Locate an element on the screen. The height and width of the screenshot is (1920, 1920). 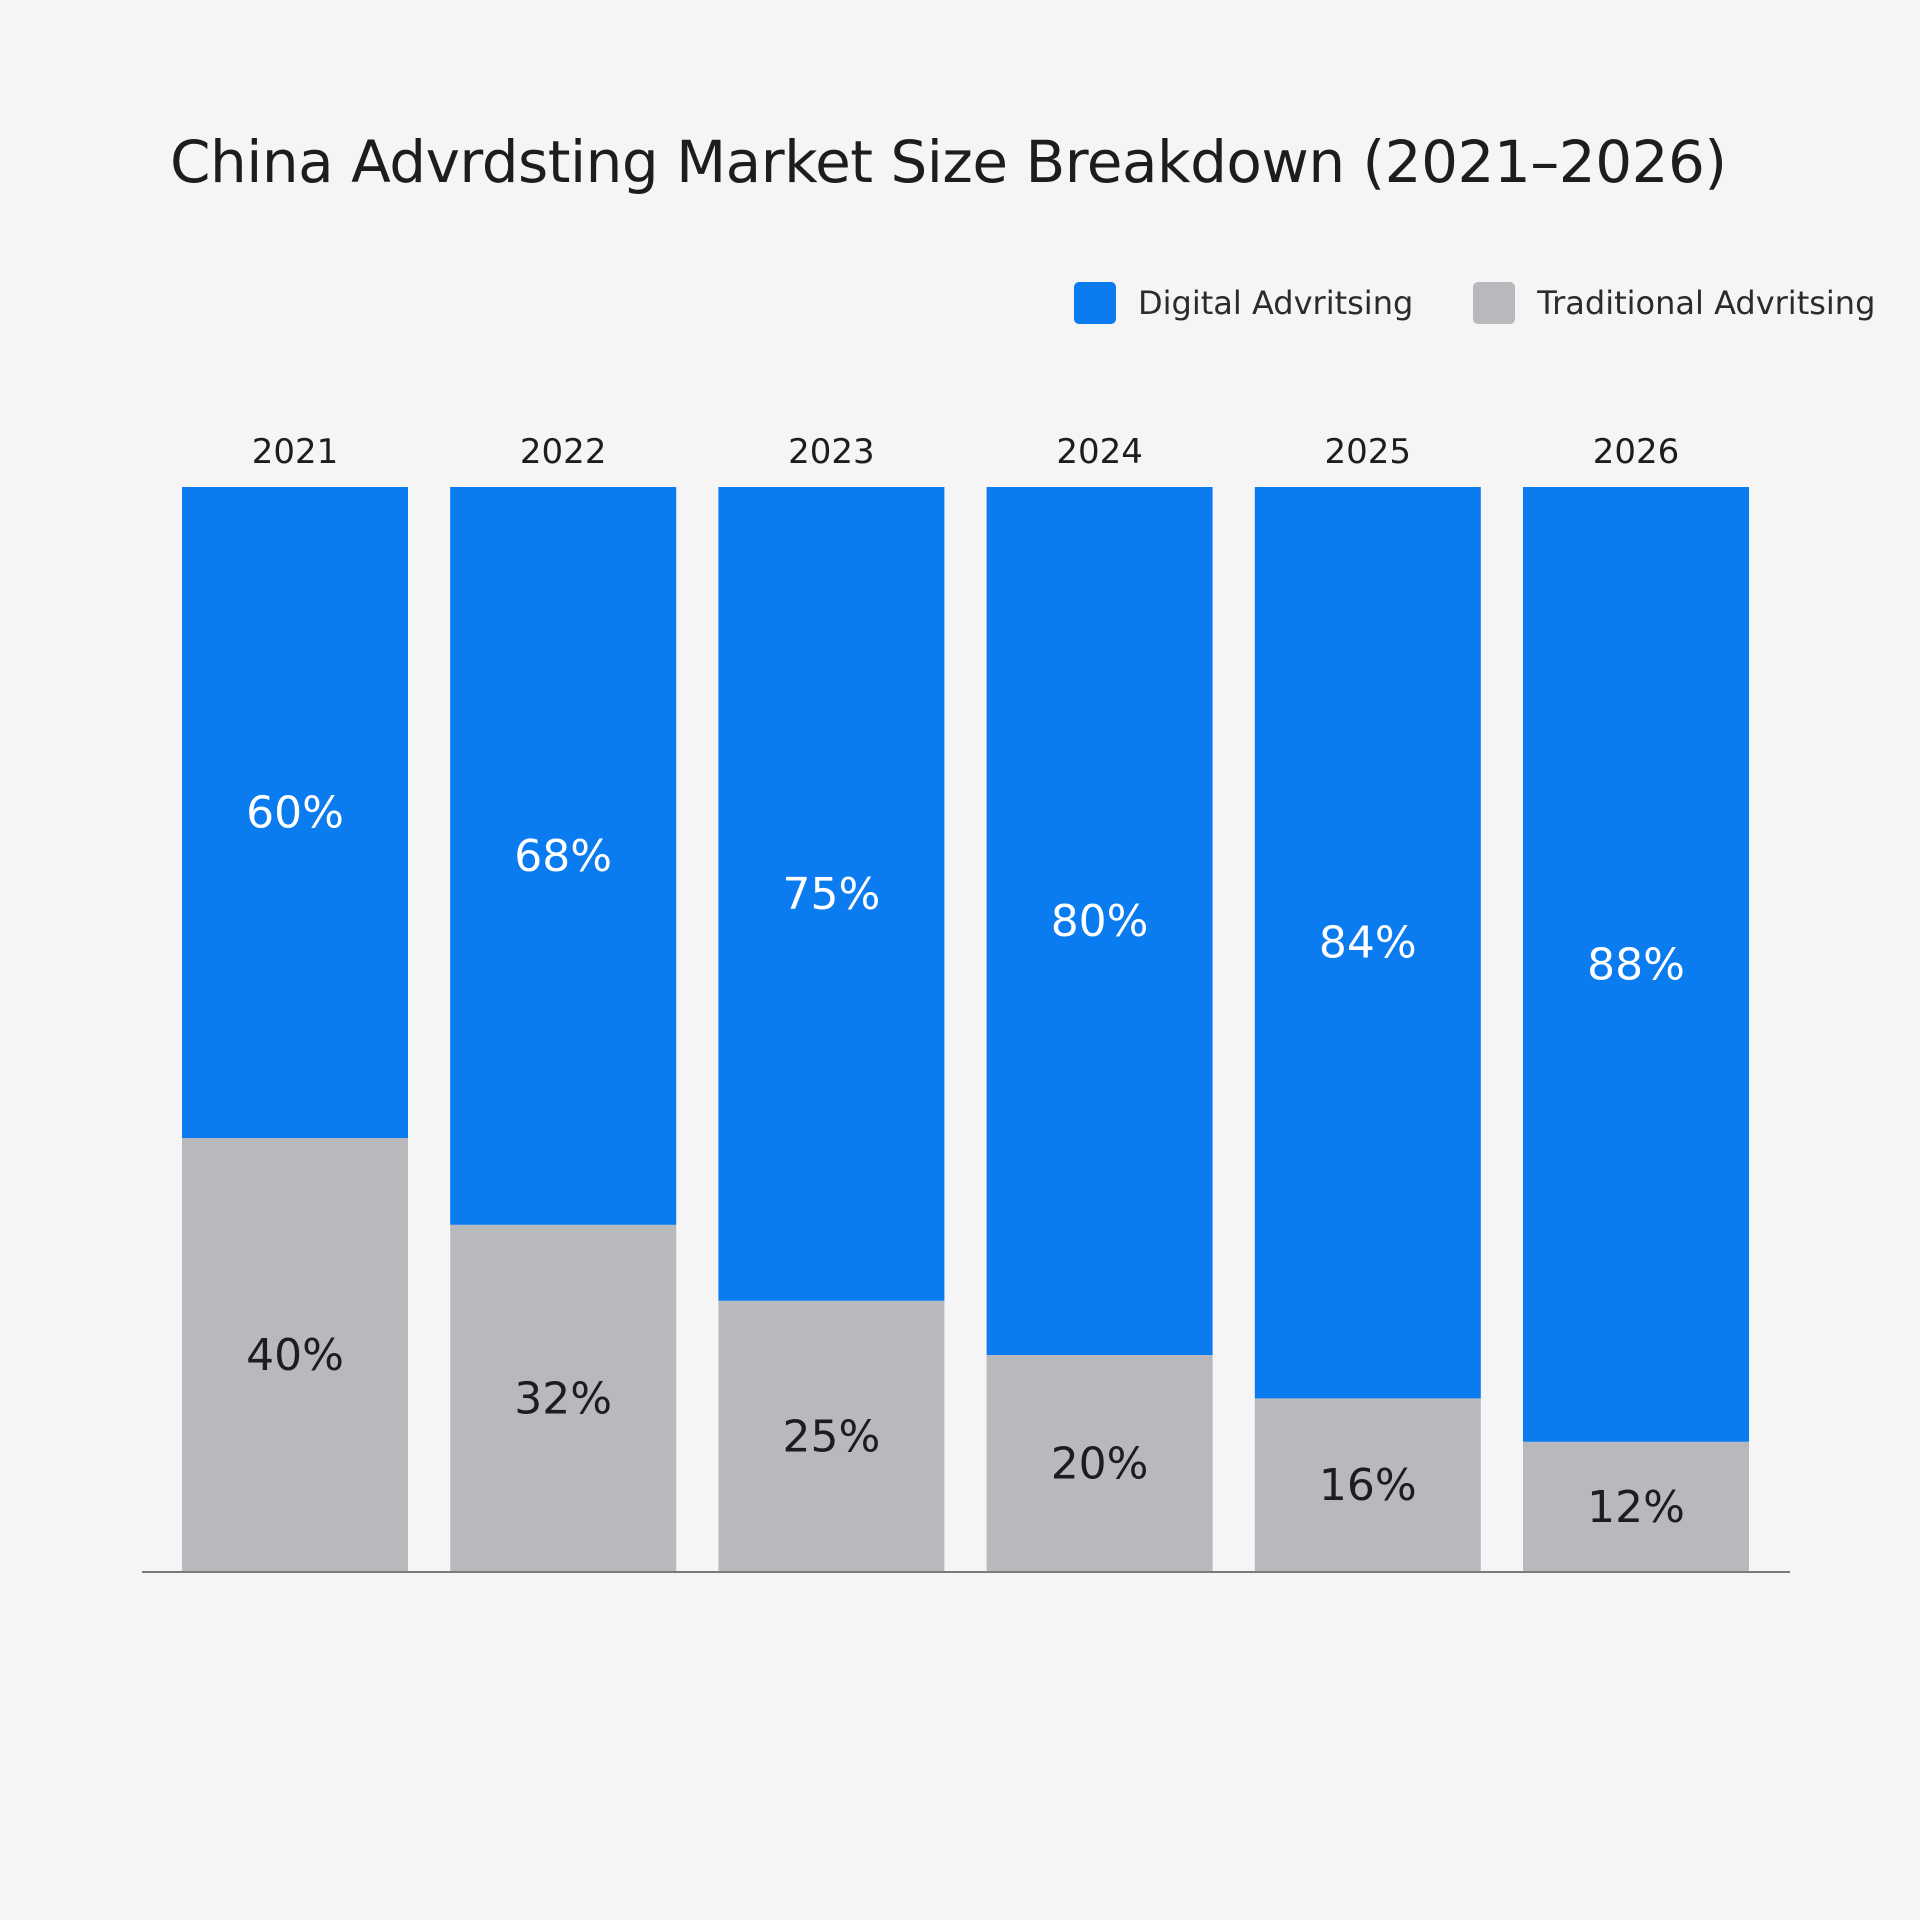
data-label-digital-2024: 80% is located at coordinates (1100, 921).